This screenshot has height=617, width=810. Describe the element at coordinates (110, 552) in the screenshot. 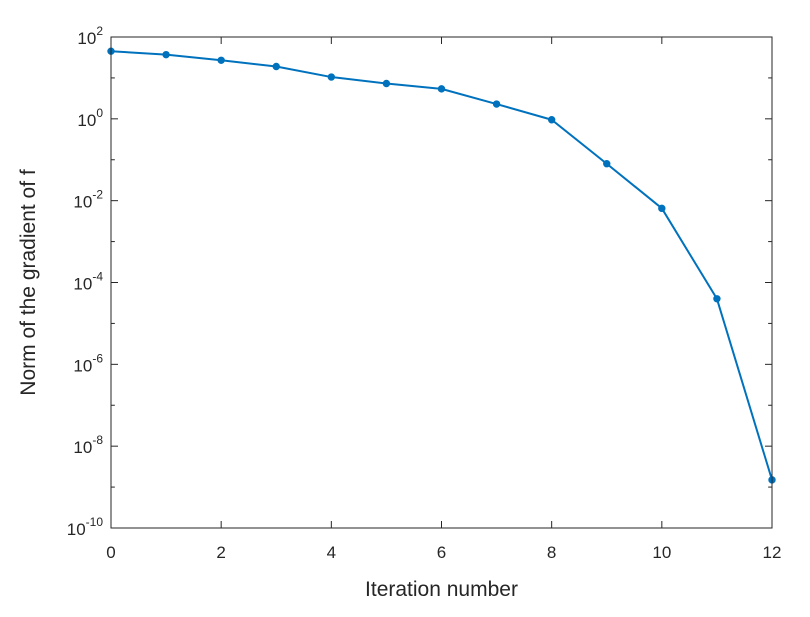

I see `x-tick-label: 0` at that location.